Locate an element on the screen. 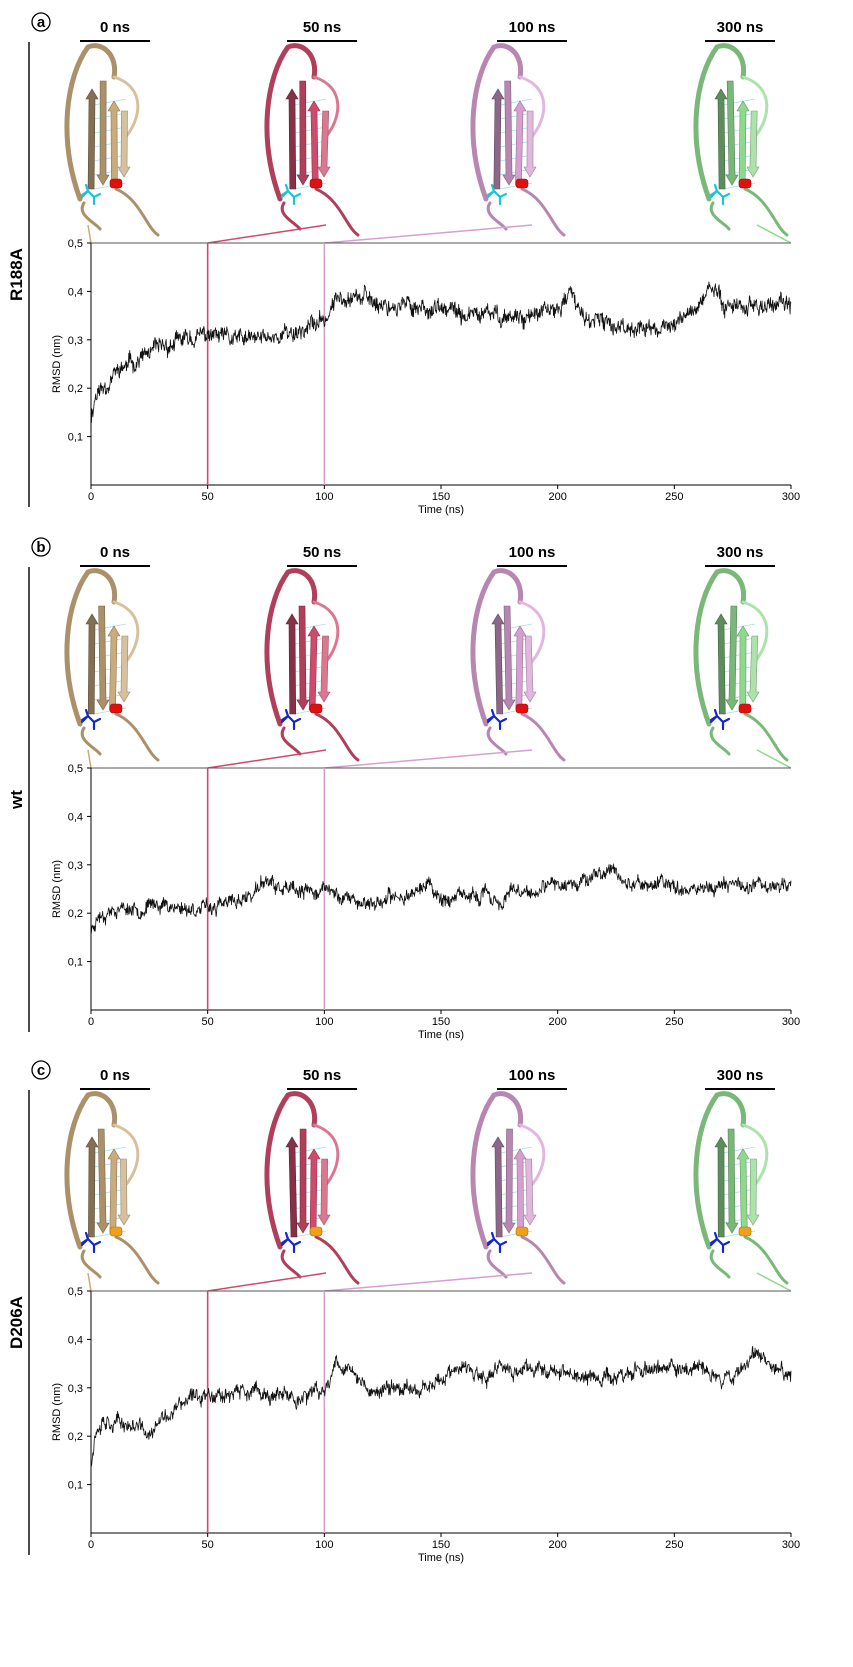 Image resolution: width=853 pixels, height=1667 pixels. x-tick-label: 200 is located at coordinates (557, 497).